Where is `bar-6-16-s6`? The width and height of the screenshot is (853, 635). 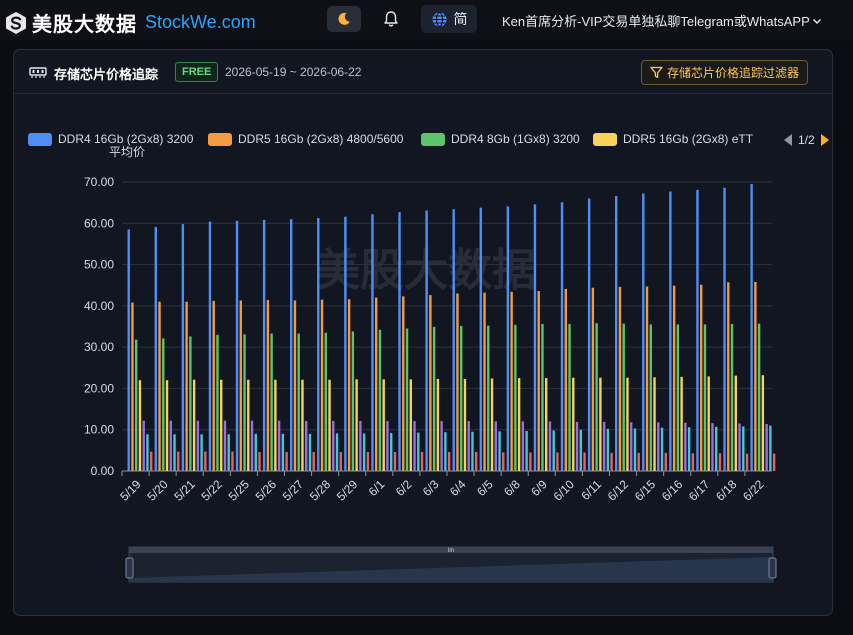
bar-6-16-s6 is located at coordinates (693, 462).